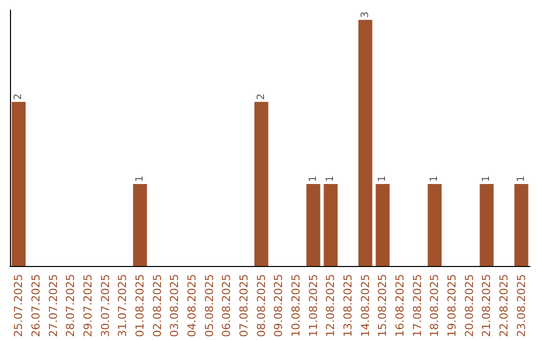 Image resolution: width=540 pixels, height=340 pixels. Describe the element at coordinates (521, 306) in the screenshot. I see `x-tick-label: 23.08.2025` at that location.